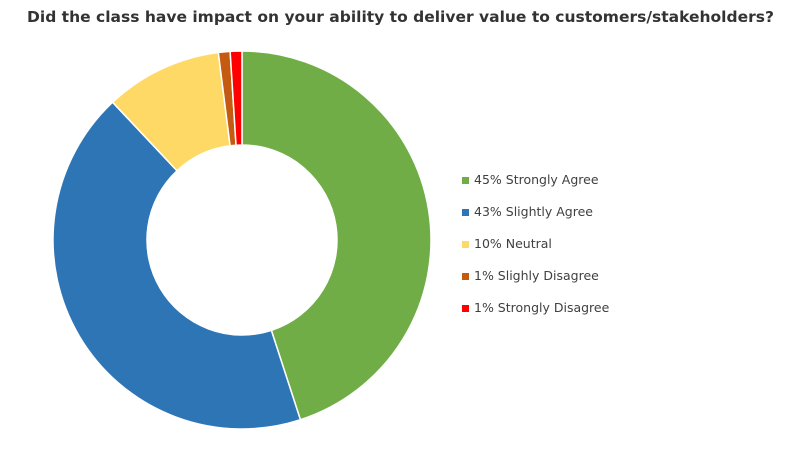  What do you see at coordinates (612, 284) in the screenshot?
I see `legend-item-slighly-disagree: 1% Slighly Disagree` at bounding box center [612, 284].